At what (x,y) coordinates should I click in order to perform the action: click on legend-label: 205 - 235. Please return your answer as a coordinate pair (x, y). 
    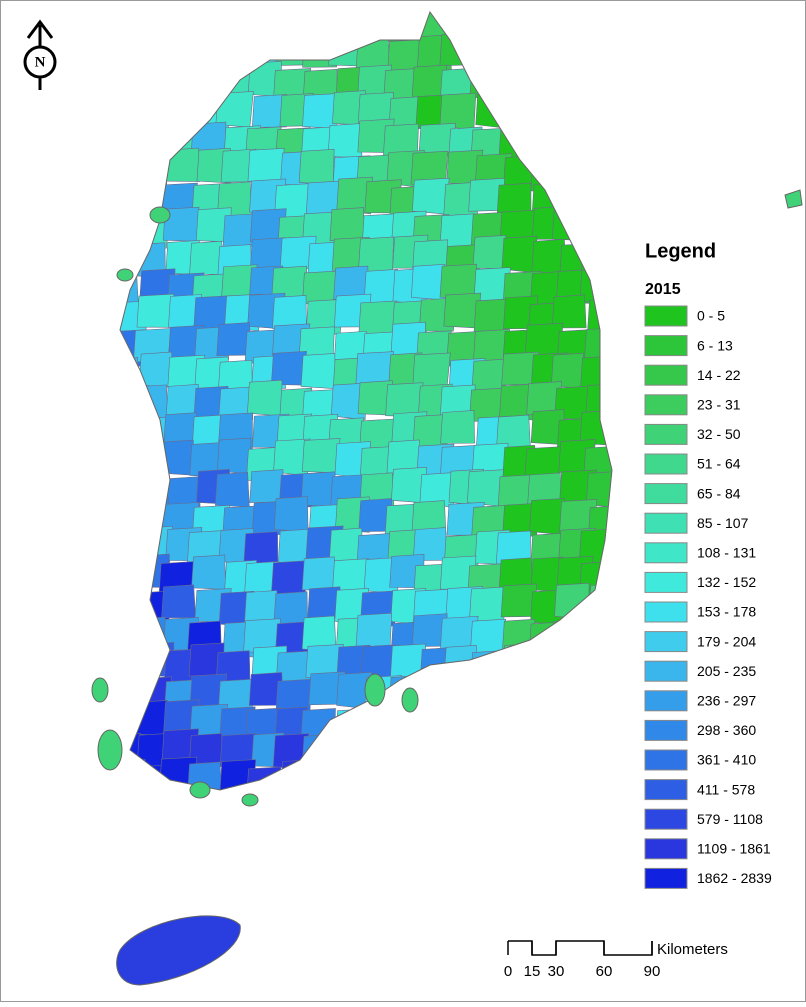
    Looking at the image, I should click on (726, 671).